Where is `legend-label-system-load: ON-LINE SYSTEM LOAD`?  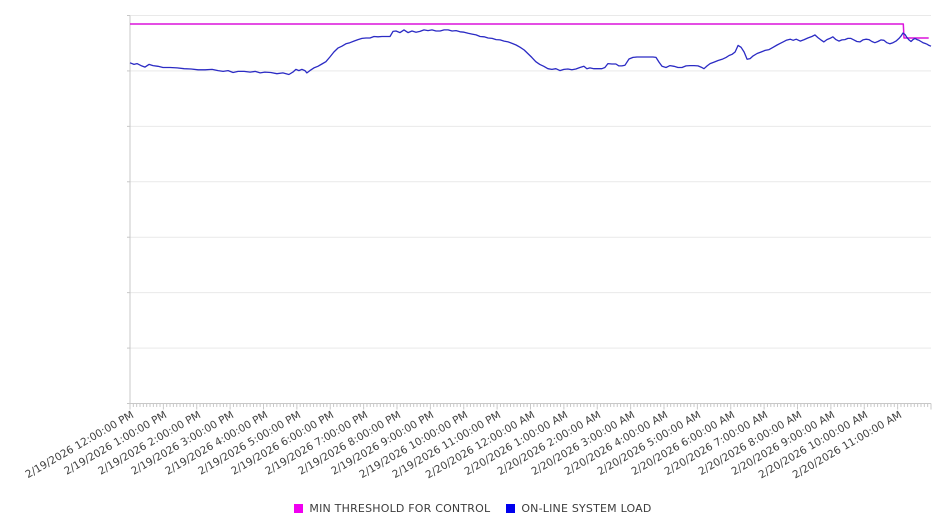 legend-label-system-load: ON-LINE SYSTEM LOAD is located at coordinates (586, 508).